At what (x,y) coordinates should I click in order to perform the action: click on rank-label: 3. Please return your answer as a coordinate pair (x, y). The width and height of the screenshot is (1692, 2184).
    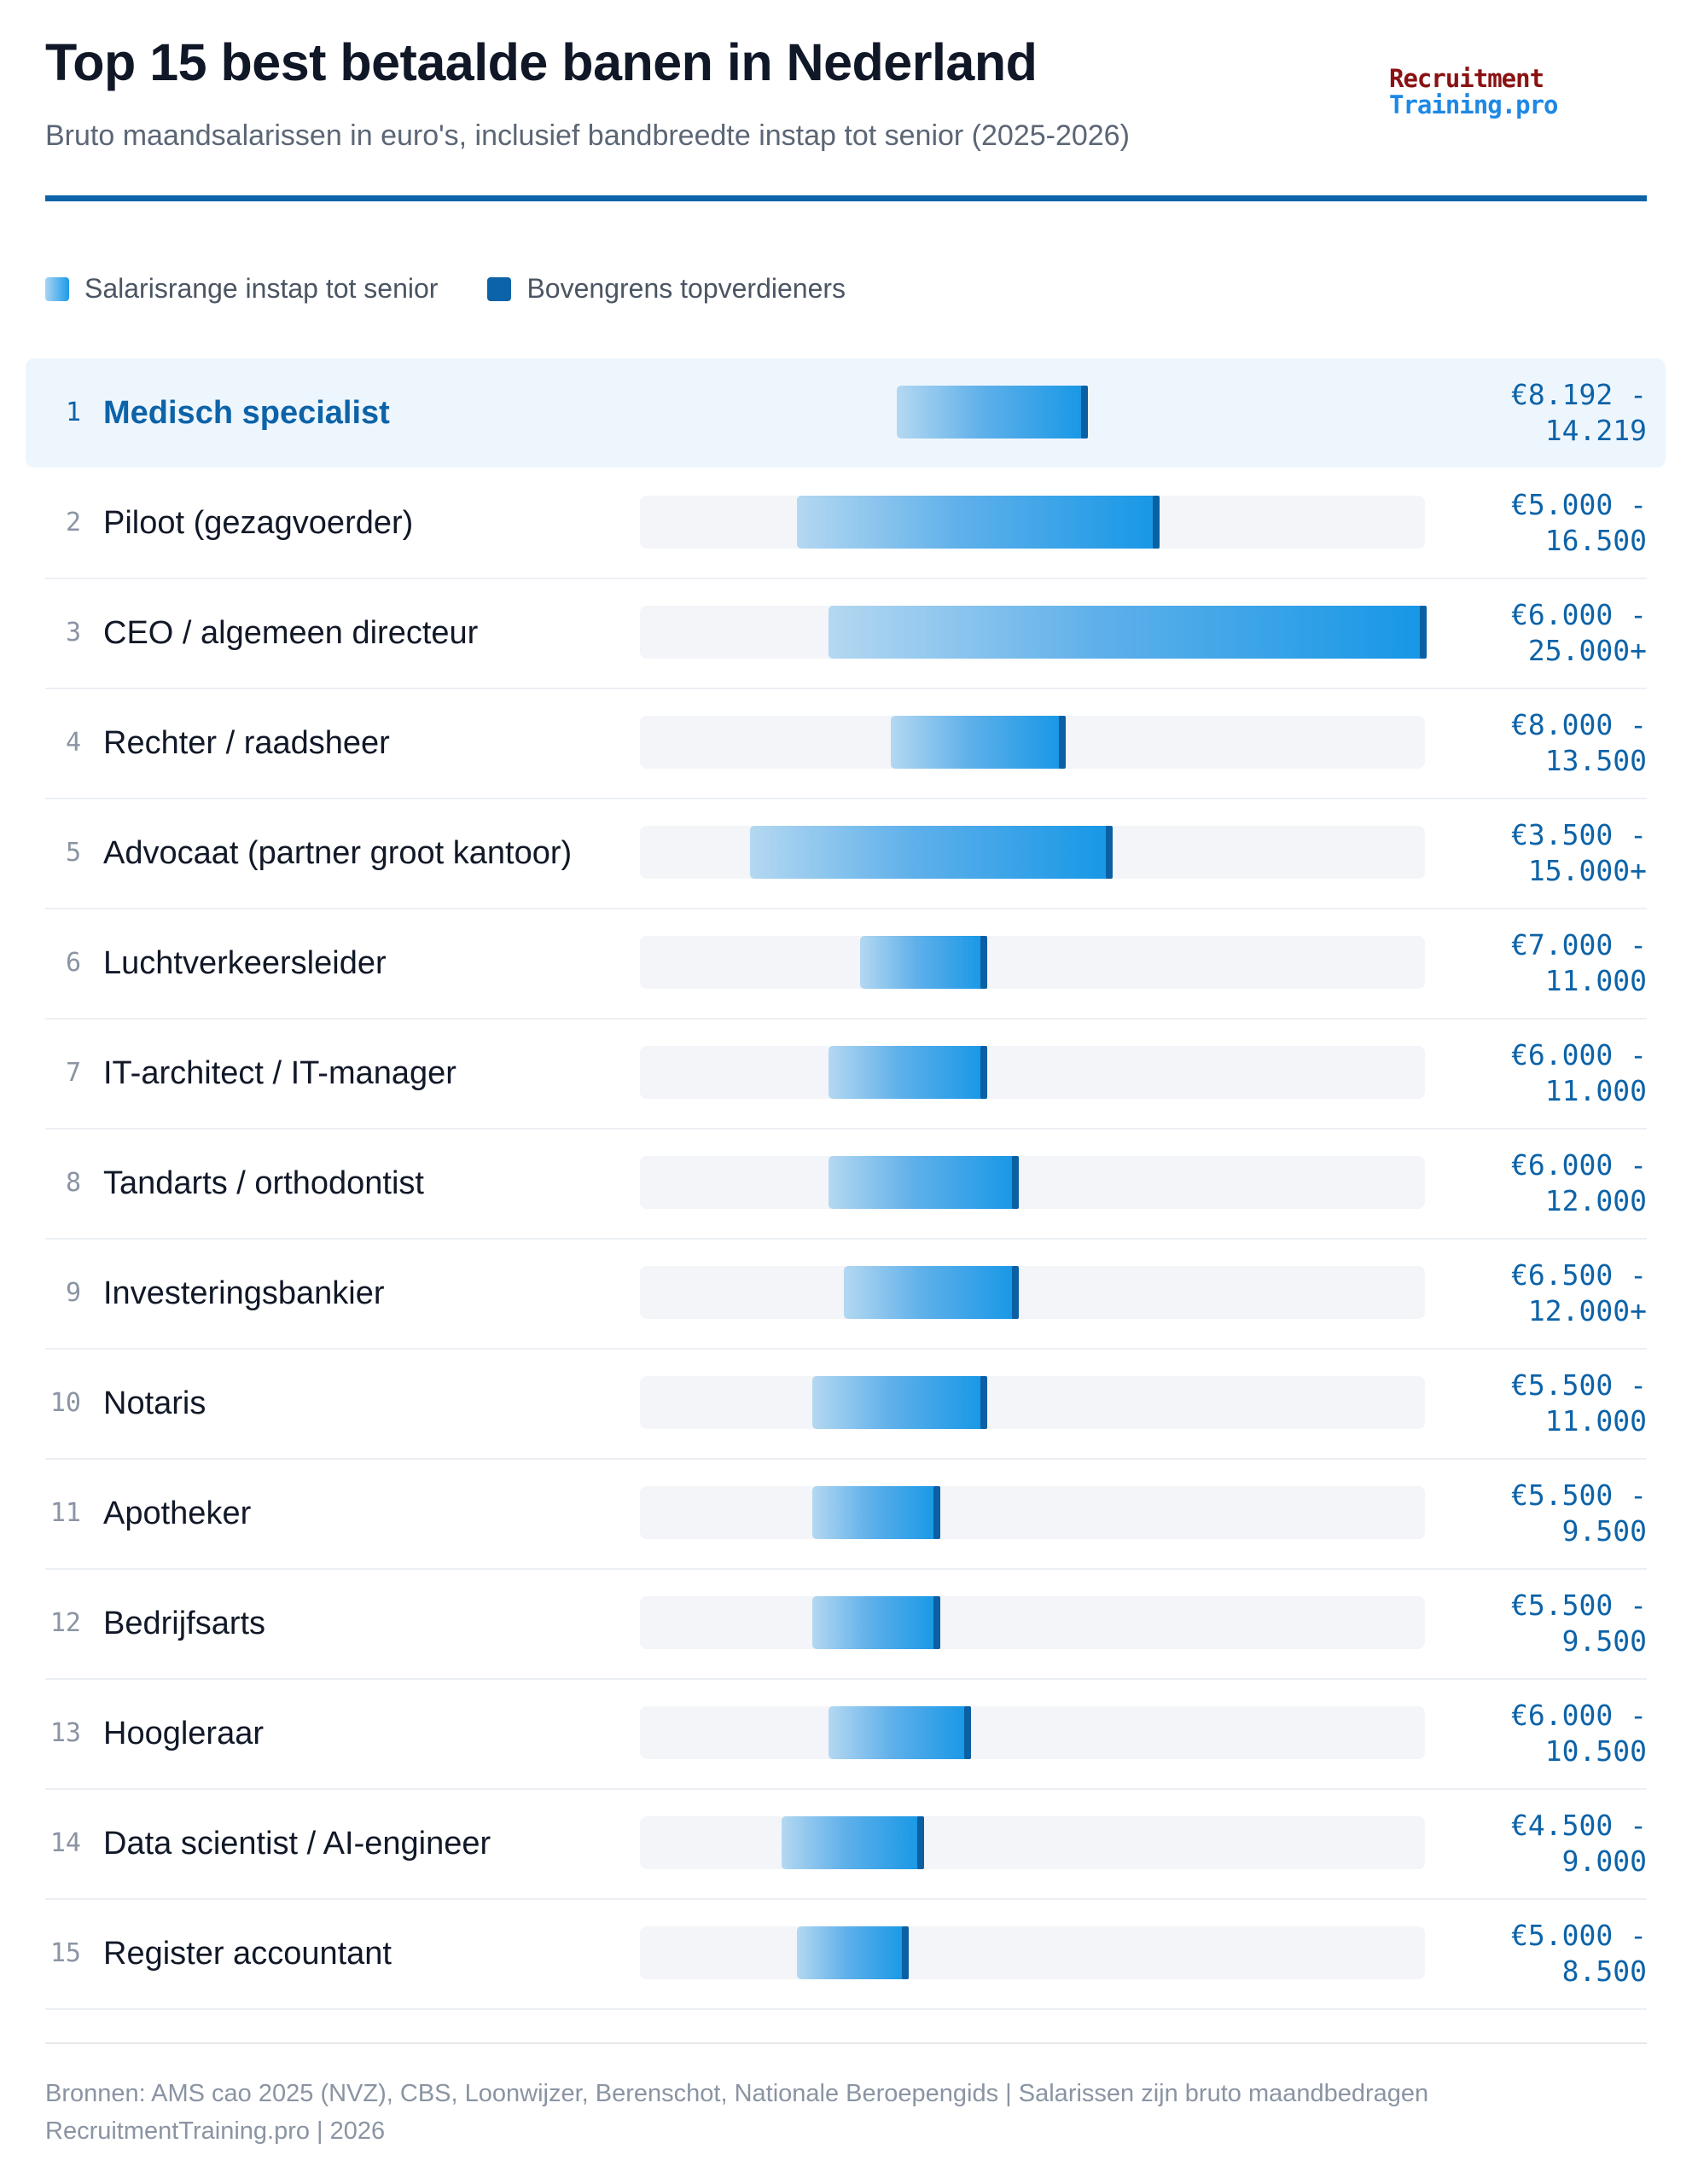
    Looking at the image, I should click on (73, 633).